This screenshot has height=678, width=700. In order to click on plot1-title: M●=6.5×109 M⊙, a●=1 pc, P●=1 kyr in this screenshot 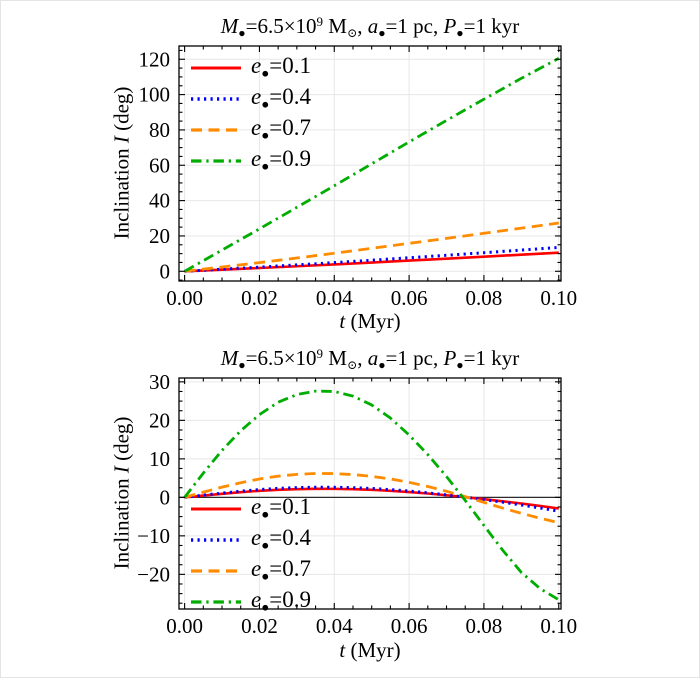, I will do `click(370, 27)`.